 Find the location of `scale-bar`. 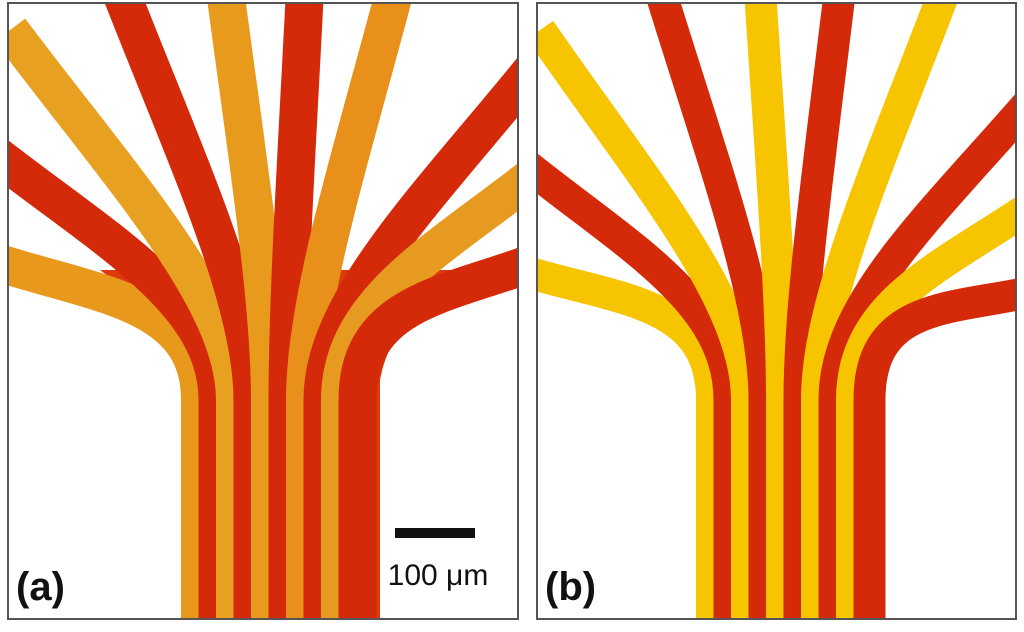

scale-bar is located at coordinates (435, 533).